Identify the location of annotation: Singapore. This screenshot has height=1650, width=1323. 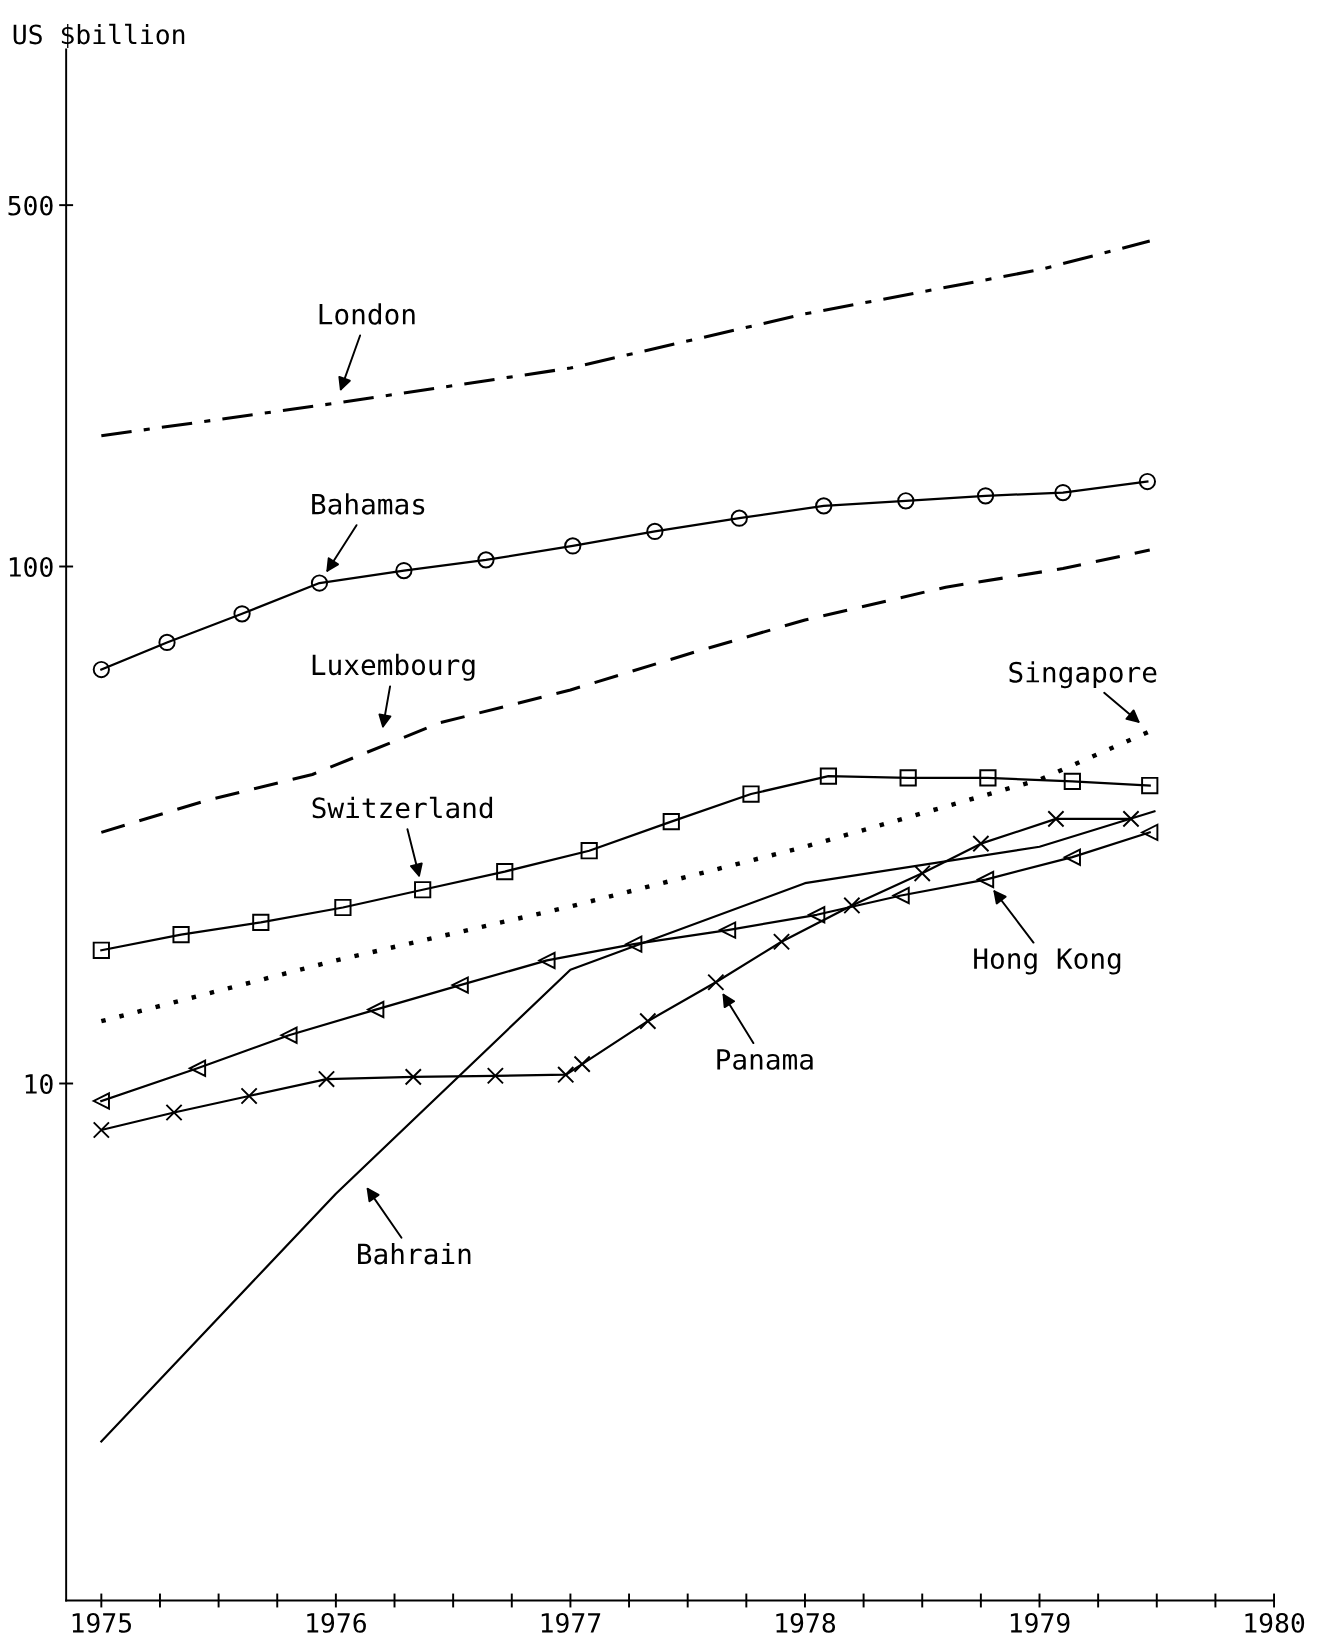
(1083, 675).